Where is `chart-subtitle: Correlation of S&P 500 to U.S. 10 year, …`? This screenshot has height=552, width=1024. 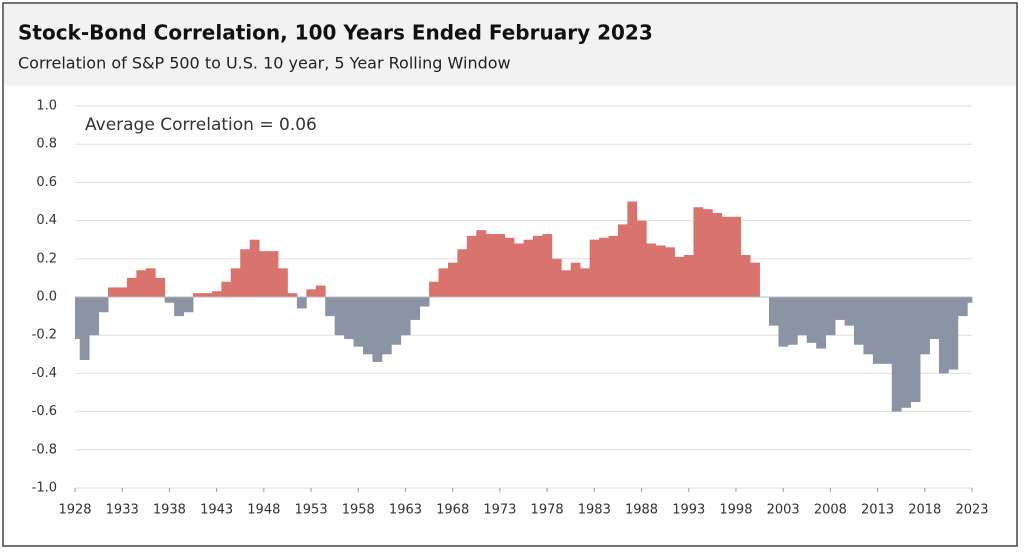
chart-subtitle: Correlation of S&P 500 to U.S. 10 year, … is located at coordinates (264, 63).